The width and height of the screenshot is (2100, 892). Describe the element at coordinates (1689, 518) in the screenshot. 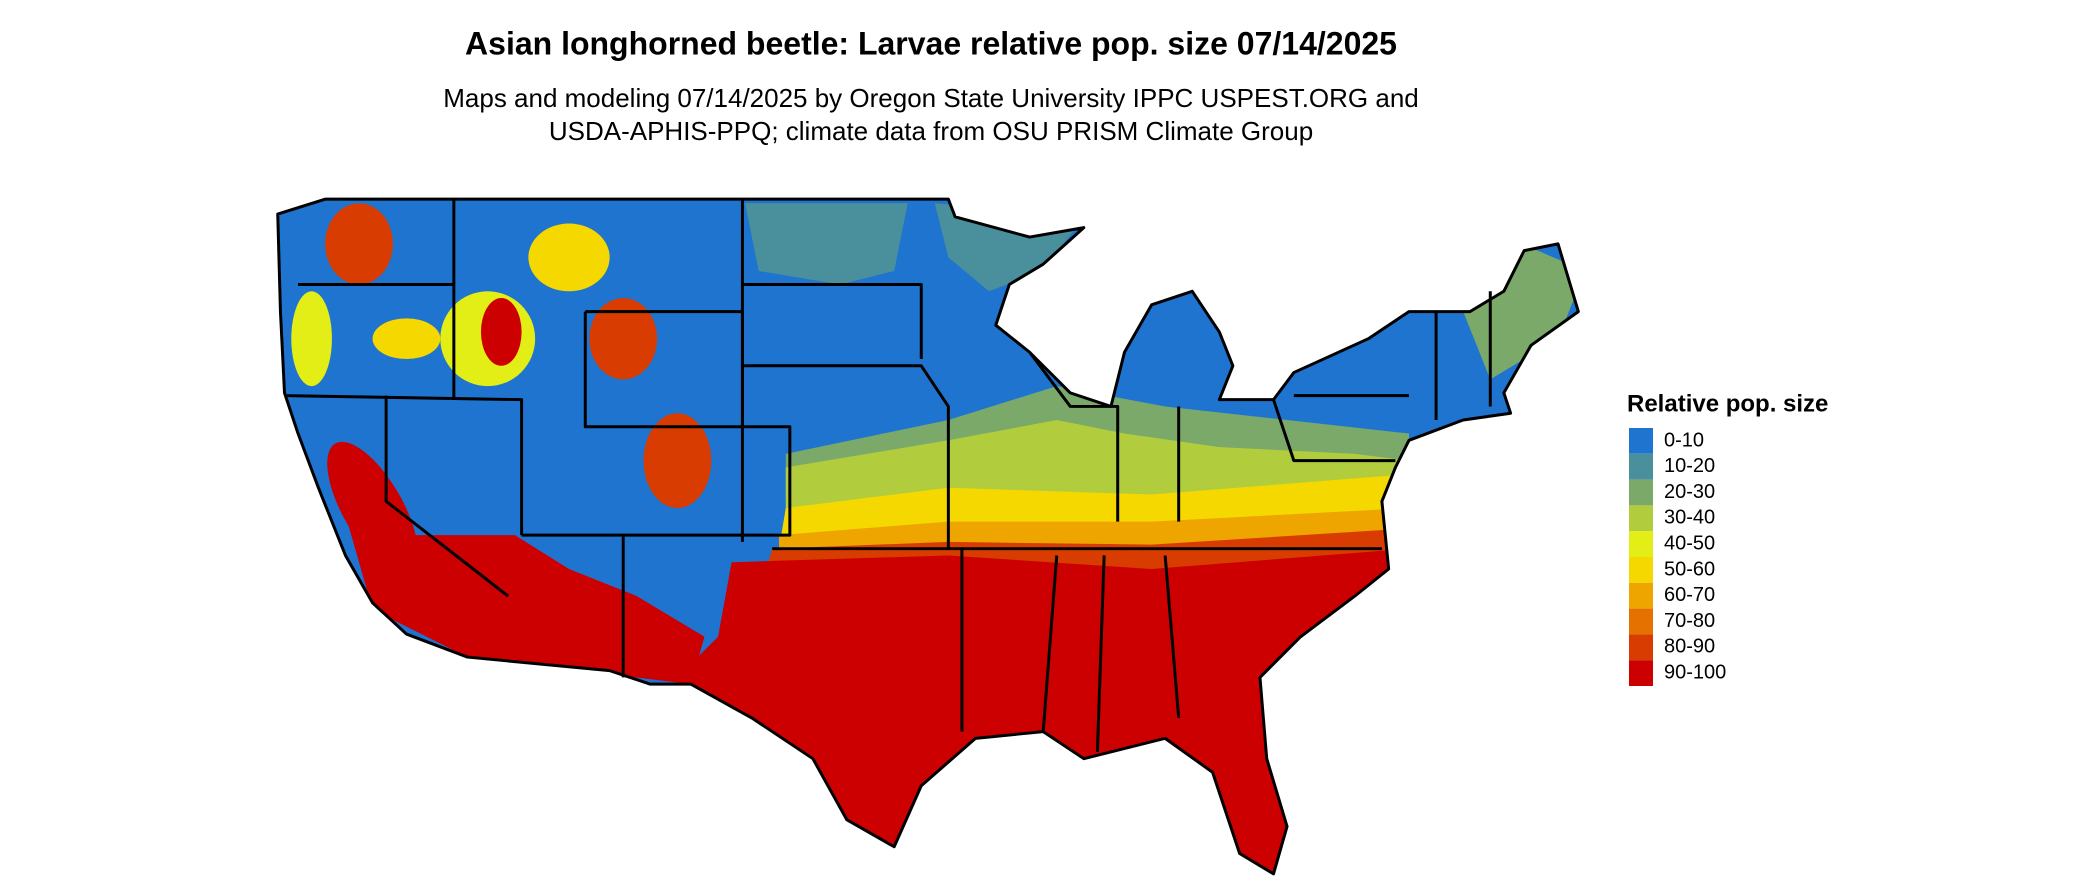

I see `legend-label: 30-40` at that location.